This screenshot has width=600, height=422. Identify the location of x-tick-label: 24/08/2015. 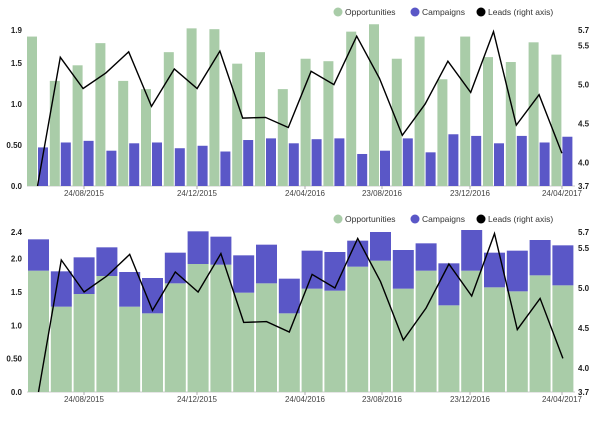
(84, 193).